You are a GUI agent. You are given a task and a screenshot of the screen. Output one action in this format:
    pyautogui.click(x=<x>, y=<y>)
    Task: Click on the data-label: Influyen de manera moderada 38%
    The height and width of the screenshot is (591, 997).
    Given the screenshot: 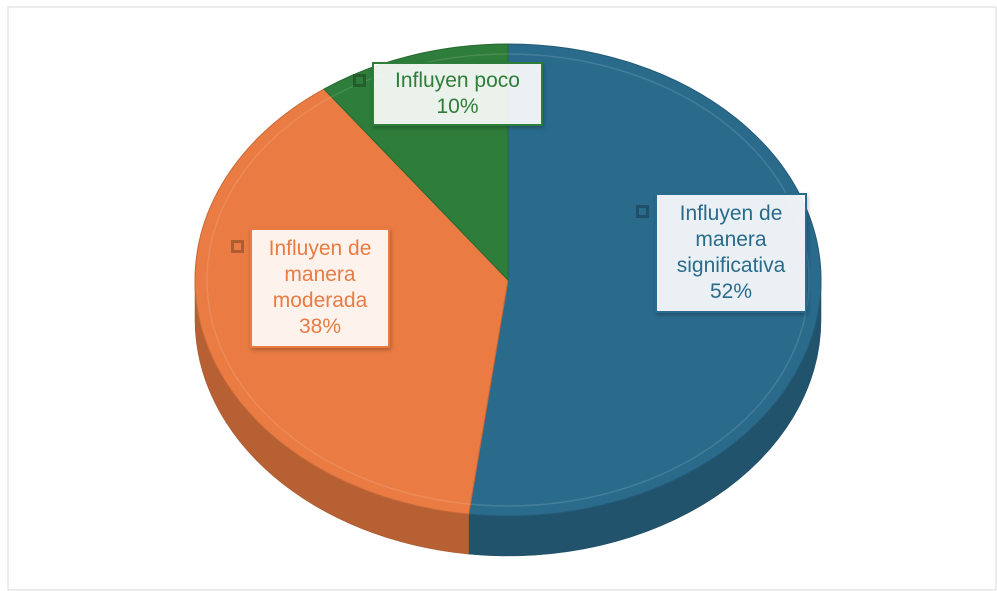 What is the action you would take?
    pyautogui.click(x=310, y=288)
    